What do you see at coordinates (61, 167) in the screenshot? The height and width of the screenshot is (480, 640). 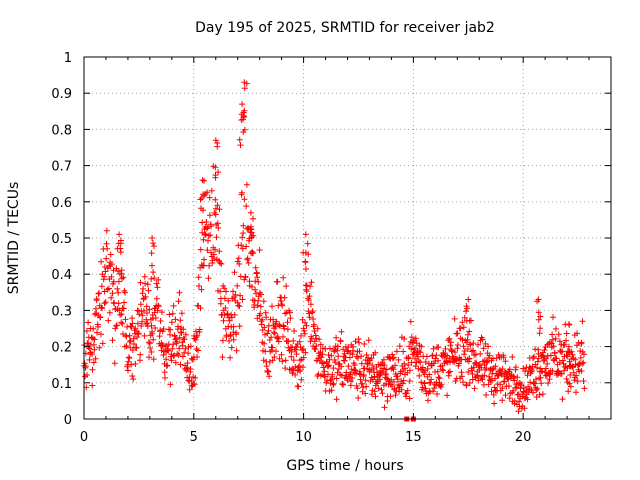 I see `y-tick-label: 0.7` at bounding box center [61, 167].